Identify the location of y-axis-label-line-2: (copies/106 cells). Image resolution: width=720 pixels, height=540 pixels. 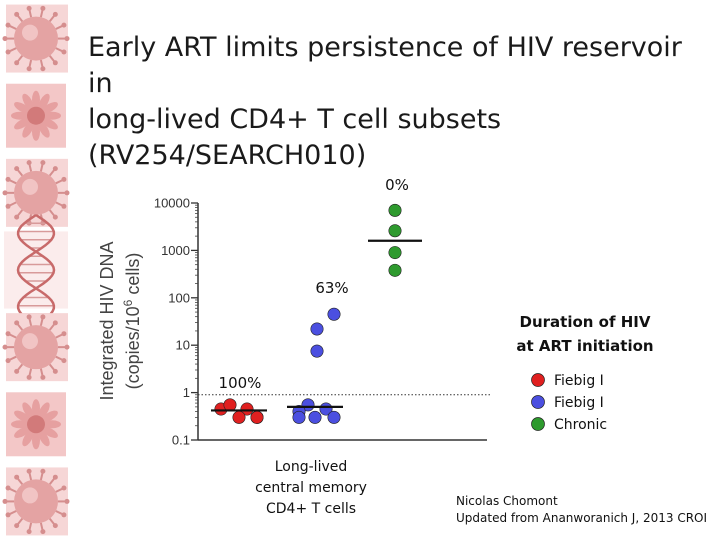
(132, 321).